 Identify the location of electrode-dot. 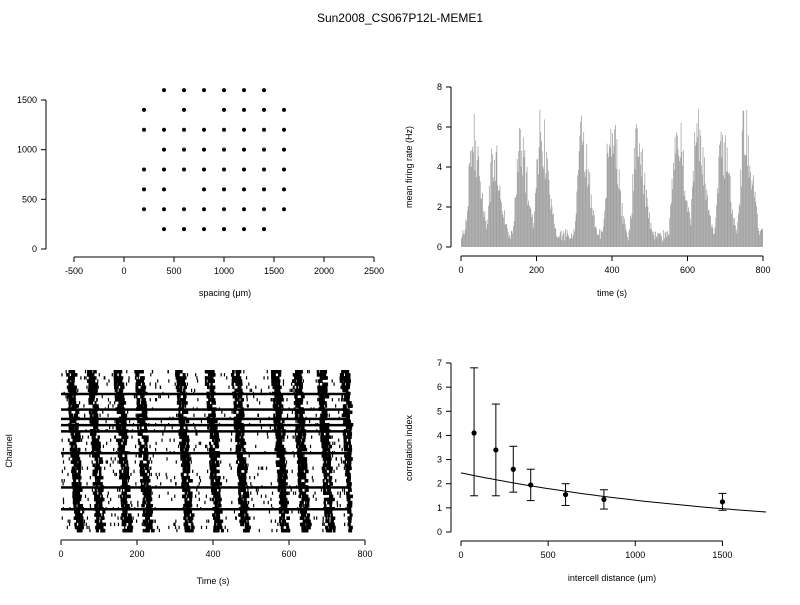
(164, 149).